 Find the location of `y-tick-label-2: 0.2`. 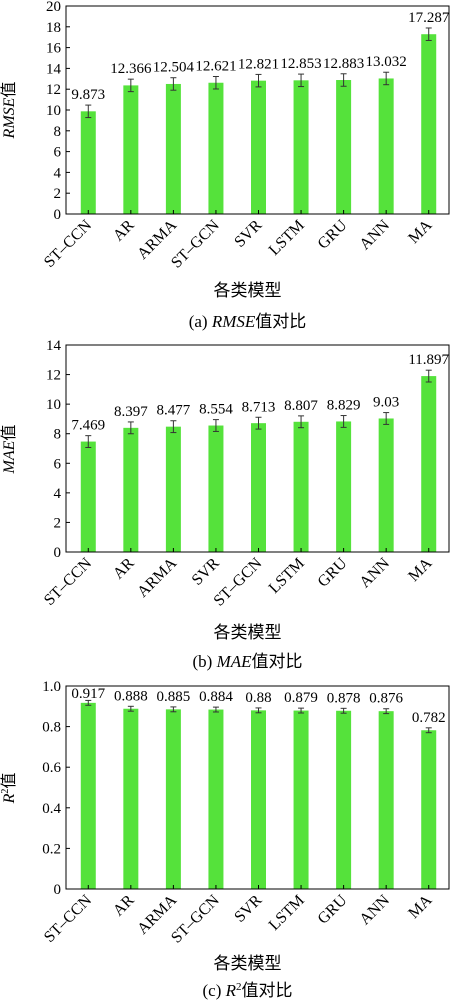

y-tick-label-2: 0.2 is located at coordinates (51, 849).